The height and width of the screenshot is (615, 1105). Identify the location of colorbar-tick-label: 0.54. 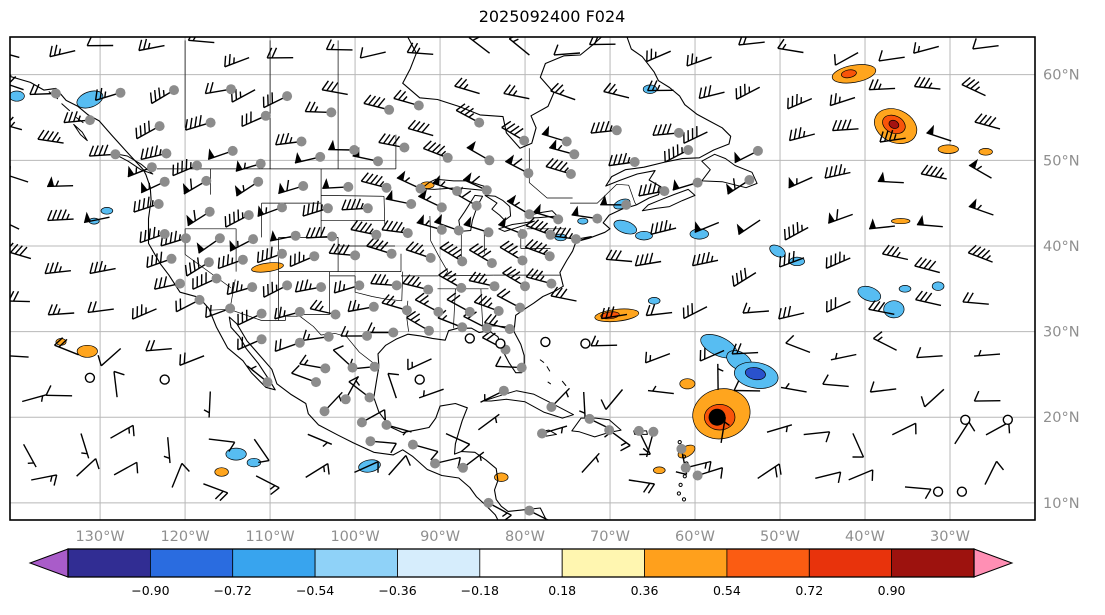
(727, 590).